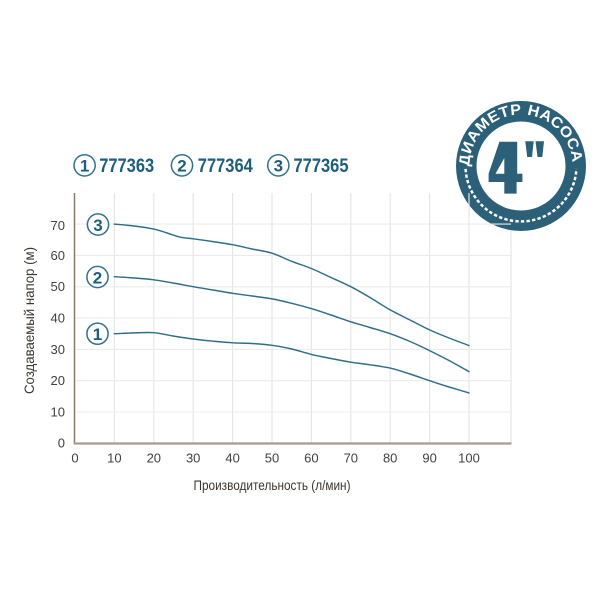 The width and height of the screenshot is (600, 600). I want to click on svg-text: 777365, so click(321, 166).